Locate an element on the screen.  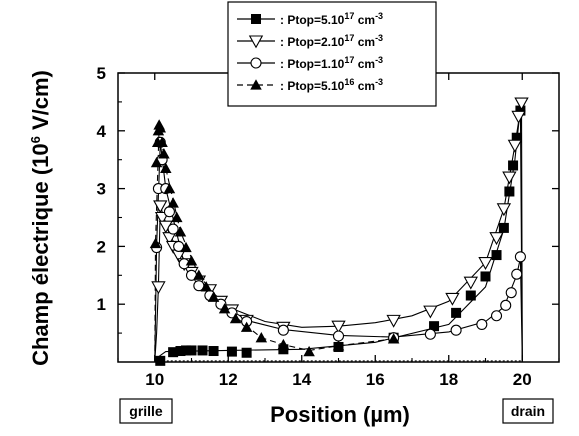
grille-box is located at coordinates (146, 411).